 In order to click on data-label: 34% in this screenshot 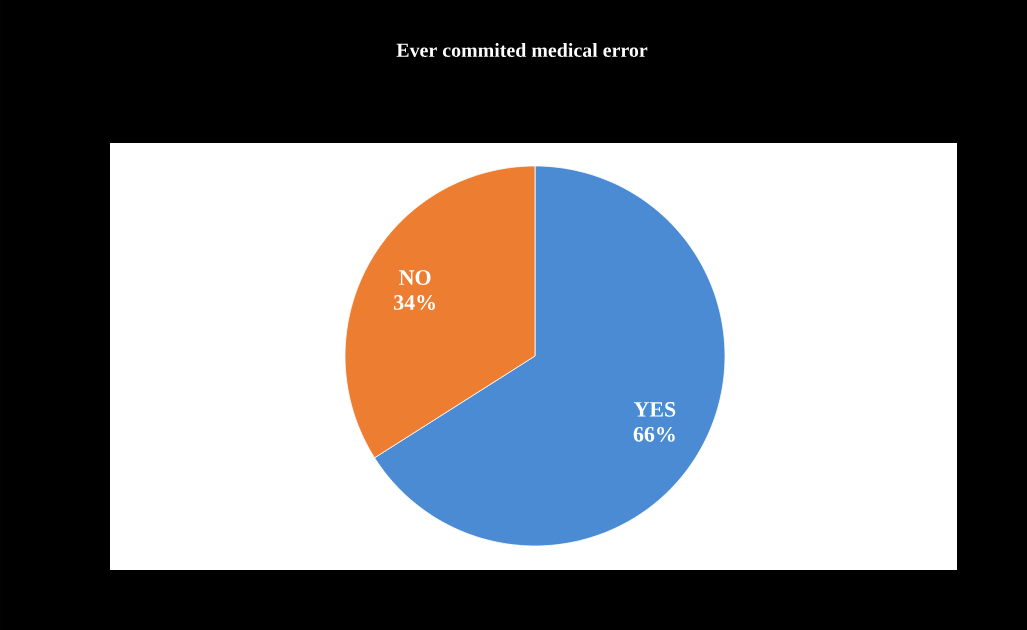, I will do `click(414, 302)`.